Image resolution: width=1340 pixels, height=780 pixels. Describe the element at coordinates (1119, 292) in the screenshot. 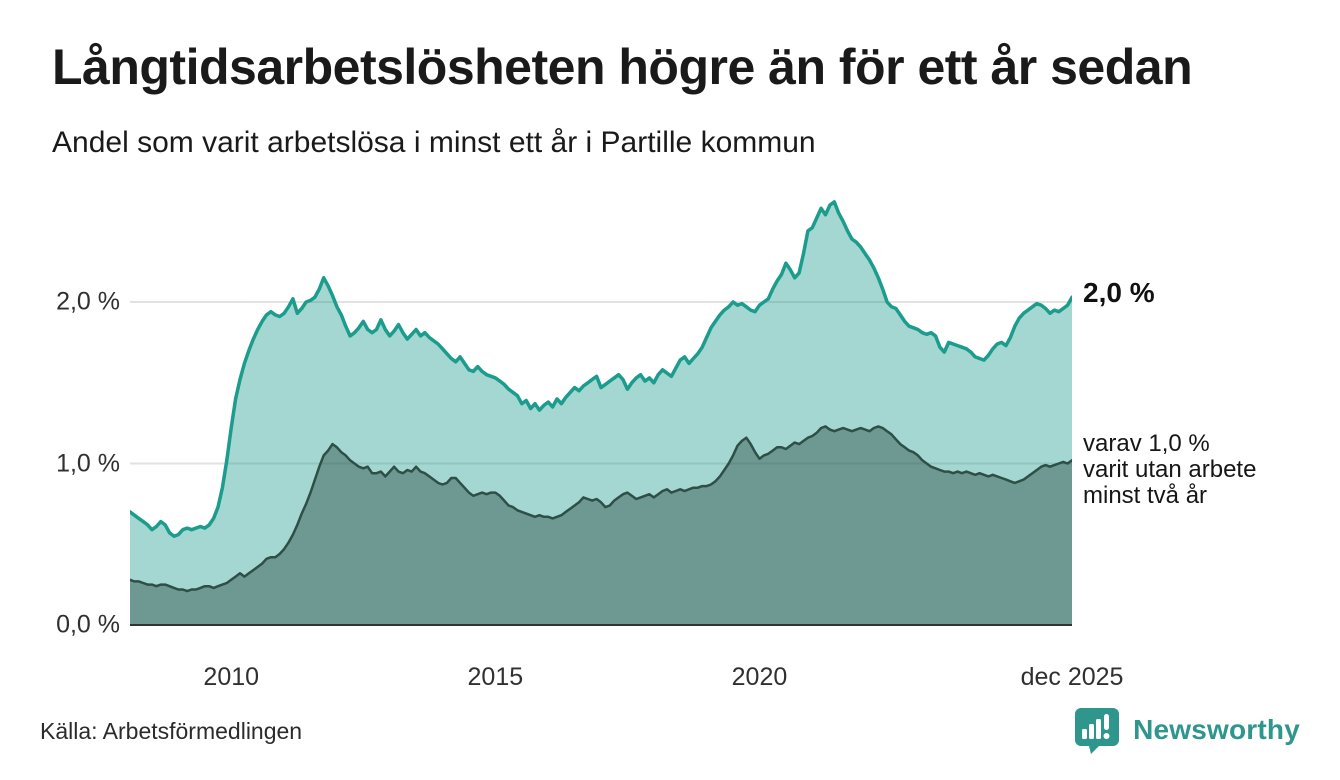

I see `latest-value-label: 2,0 %` at that location.